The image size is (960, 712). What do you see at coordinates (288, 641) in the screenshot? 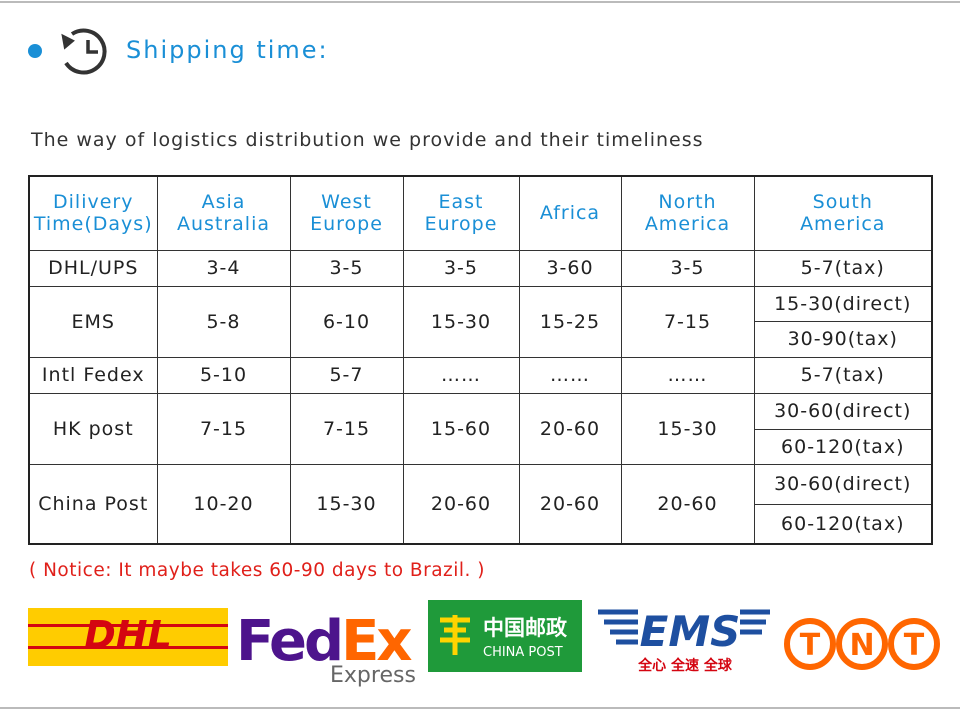
I see `fedex-fed: Fed` at bounding box center [288, 641].